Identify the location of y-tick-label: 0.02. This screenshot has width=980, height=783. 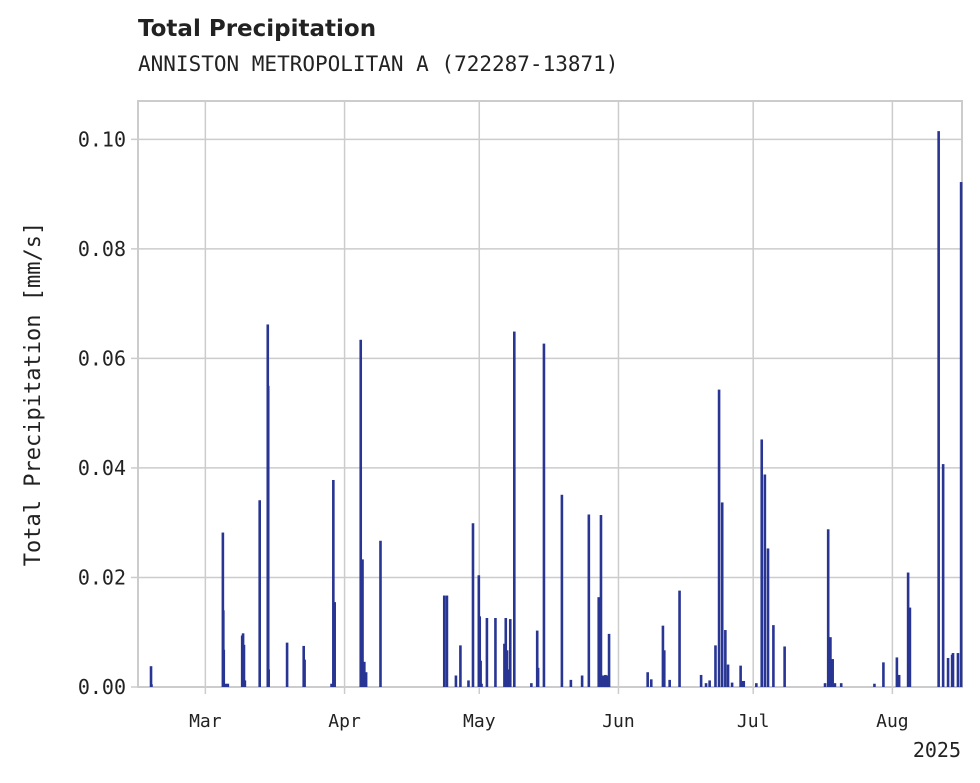
(102, 577).